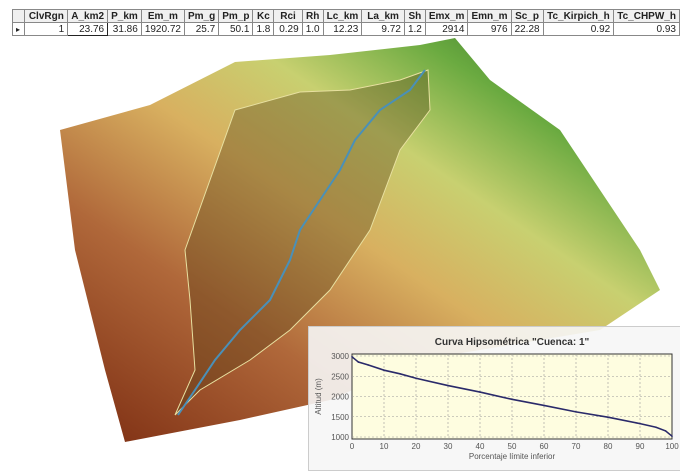  What do you see at coordinates (640, 446) in the screenshot?
I see `x-tick-label: 90` at bounding box center [640, 446].